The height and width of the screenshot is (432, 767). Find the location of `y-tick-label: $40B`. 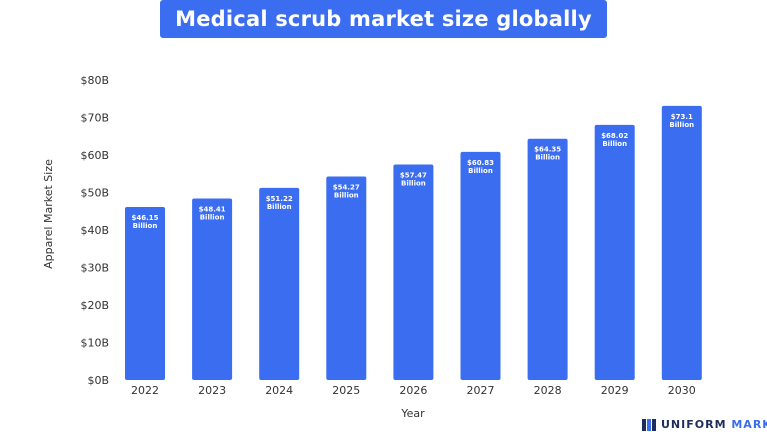

y-tick-label: $40B is located at coordinates (94, 230).